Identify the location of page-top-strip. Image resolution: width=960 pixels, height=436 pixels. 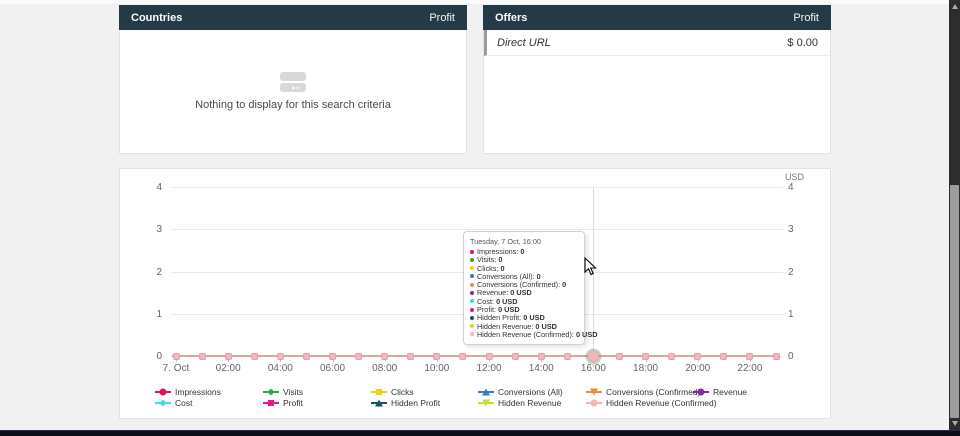
(480, 2).